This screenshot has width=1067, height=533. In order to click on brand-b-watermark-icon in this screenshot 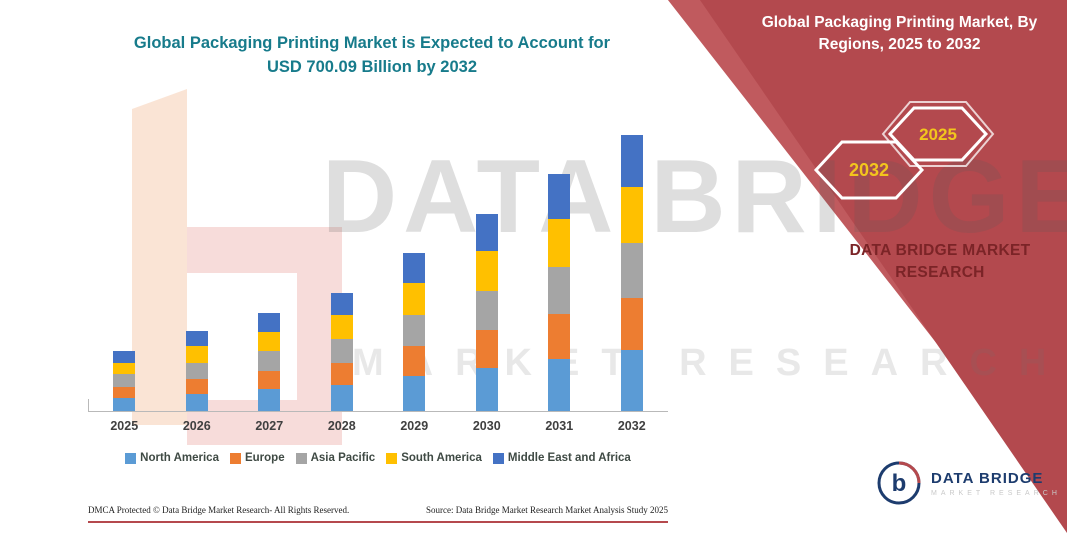, I will do `click(237, 267)`.